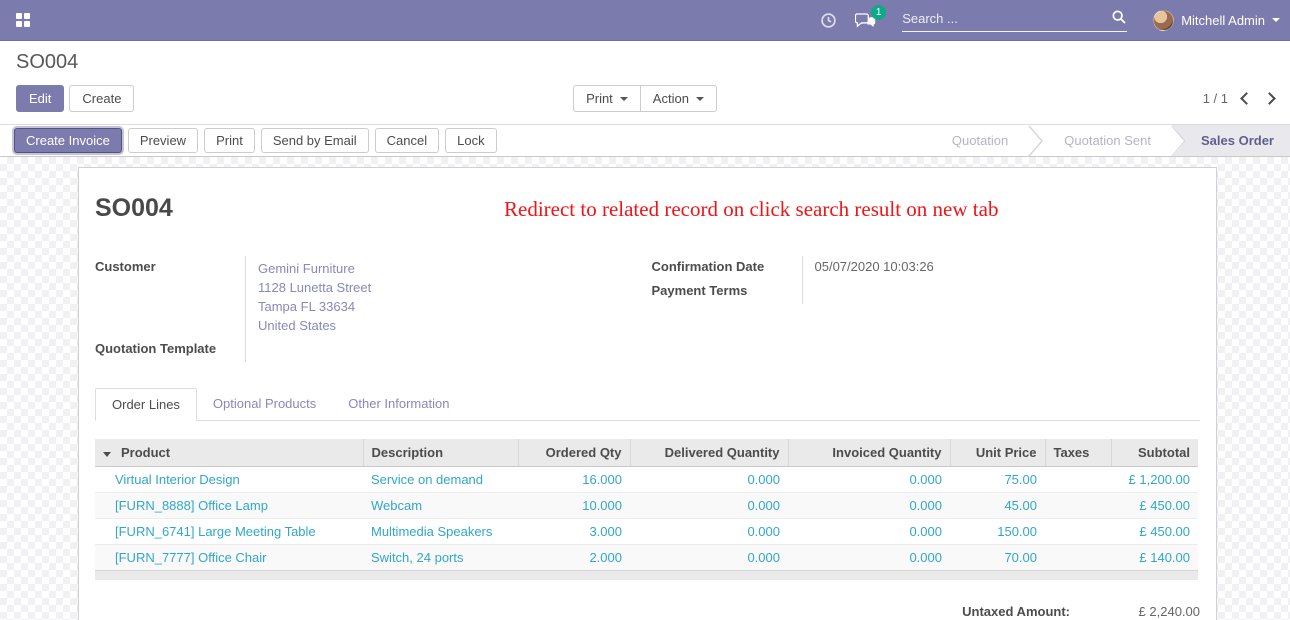 Image resolution: width=1290 pixels, height=620 pixels. Describe the element at coordinates (471, 140) in the screenshot. I see `lock-button: Lock` at that location.